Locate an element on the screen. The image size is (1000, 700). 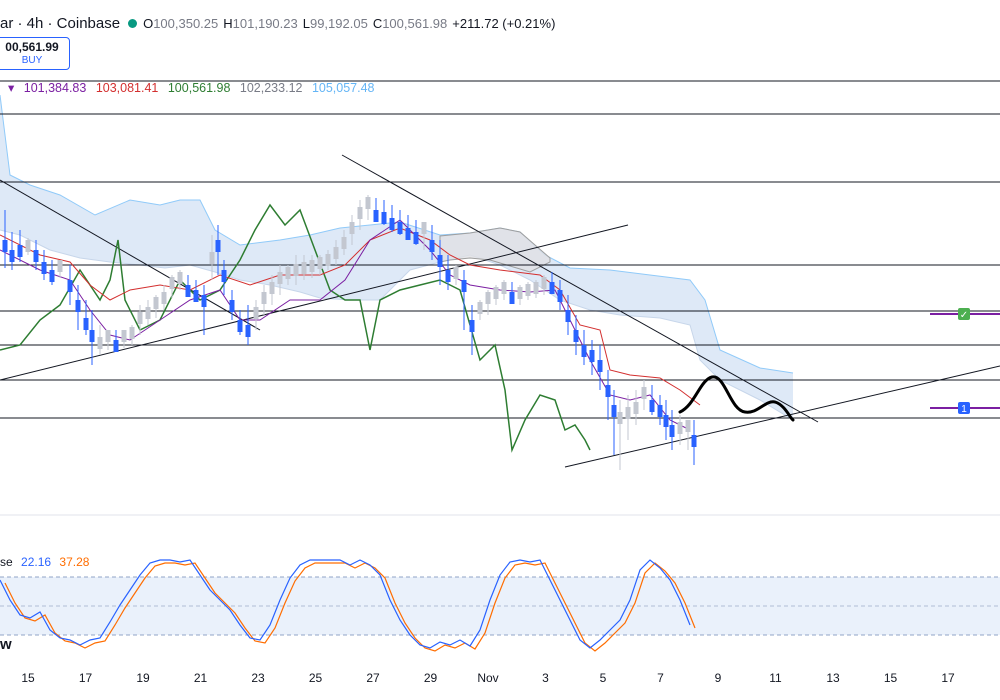
x-tick-label: 29 is located at coordinates (431, 678).